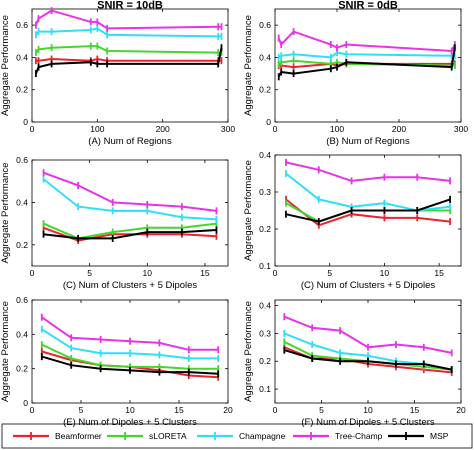 The height and width of the screenshot is (450, 474). Describe the element at coordinates (163, 129) in the screenshot. I see `x-tick-label: 200` at that location.